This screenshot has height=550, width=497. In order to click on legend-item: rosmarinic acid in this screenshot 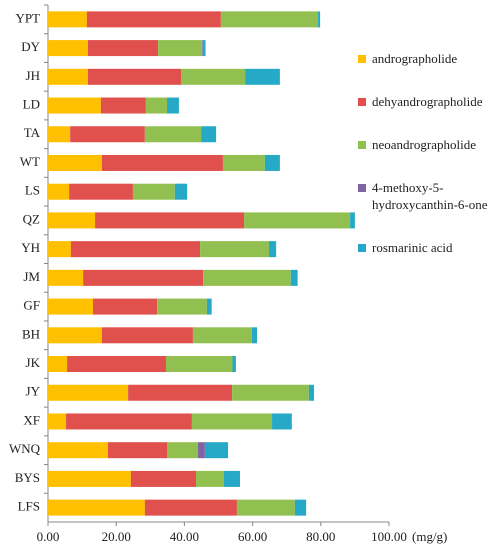, I will do `click(426, 247)`.